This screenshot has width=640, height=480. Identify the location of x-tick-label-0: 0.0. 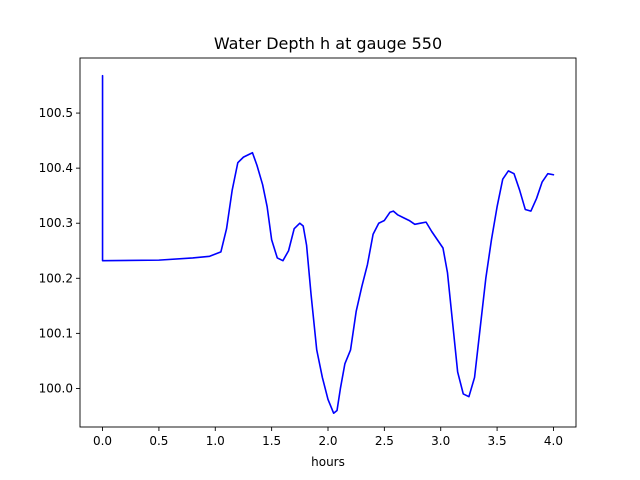
(102, 441).